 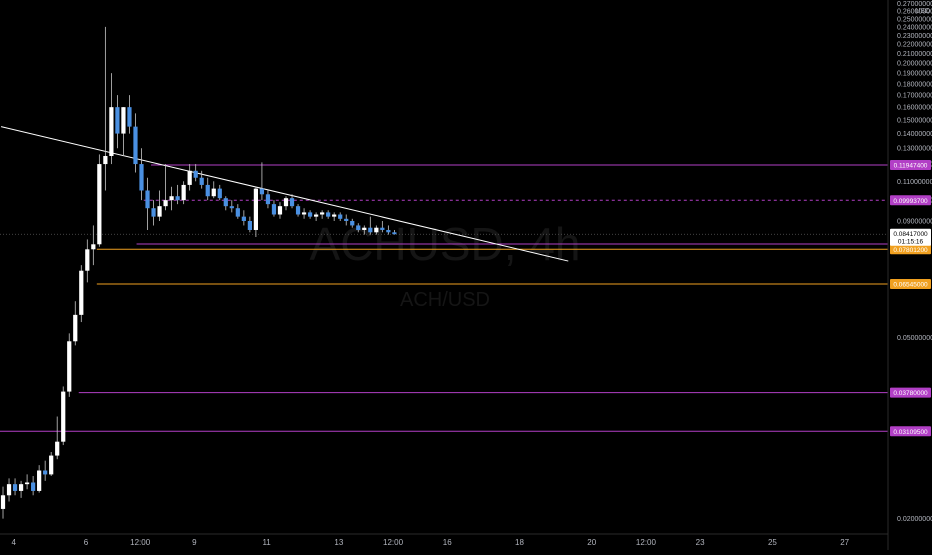 What do you see at coordinates (911, 242) in the screenshot?
I see `candle-countdown: 01:15:16` at bounding box center [911, 242].